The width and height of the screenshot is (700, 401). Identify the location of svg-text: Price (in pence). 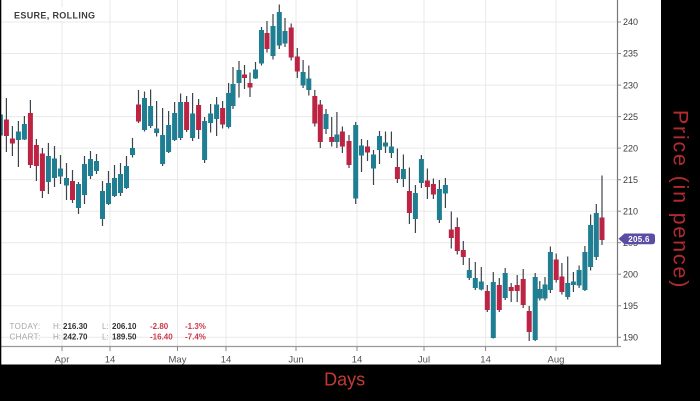
(681, 199).